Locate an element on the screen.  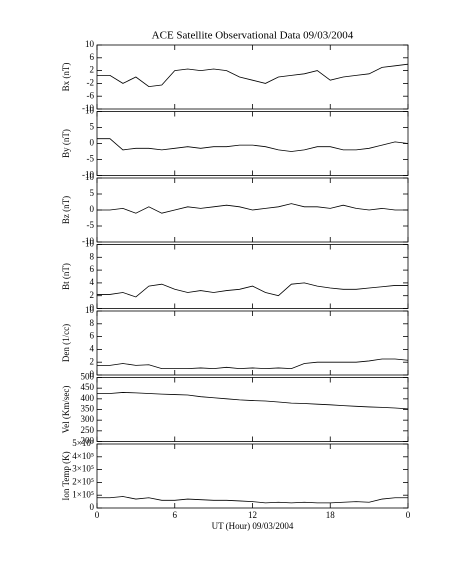
y-tick-label: 5×10⁵ is located at coordinates (83, 443).